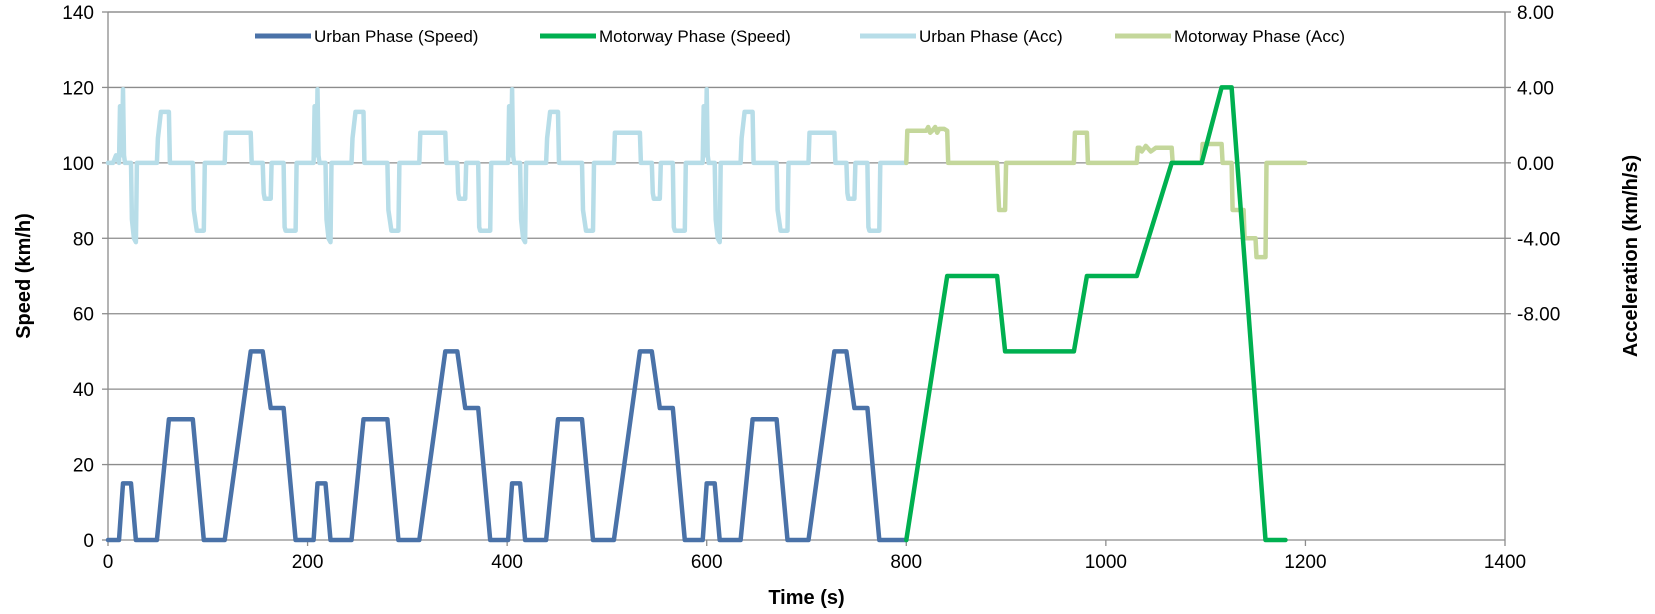  What do you see at coordinates (308, 562) in the screenshot?
I see `x-tick-label: 200` at bounding box center [308, 562].